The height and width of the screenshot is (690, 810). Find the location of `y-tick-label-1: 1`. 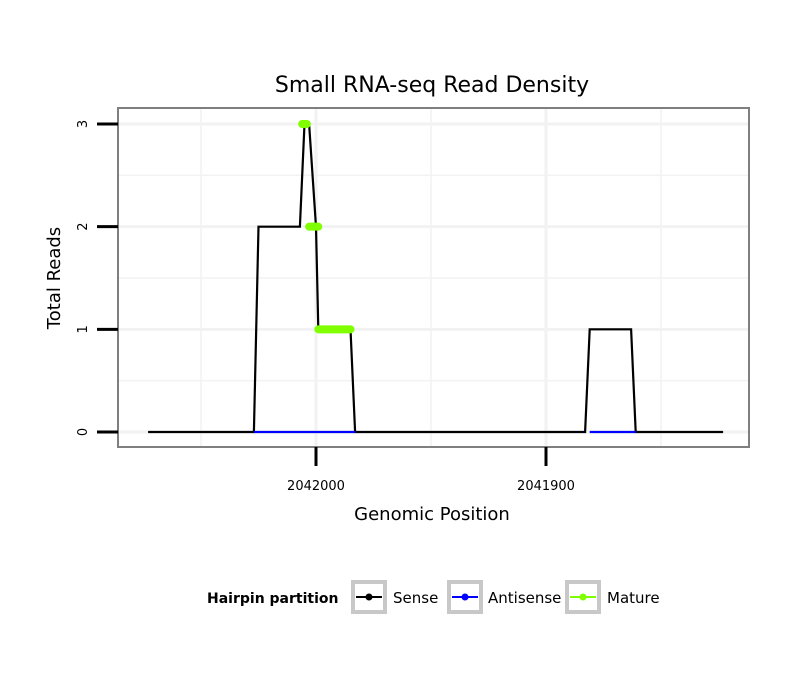

y-tick-label-1: 1 is located at coordinates (83, 329).